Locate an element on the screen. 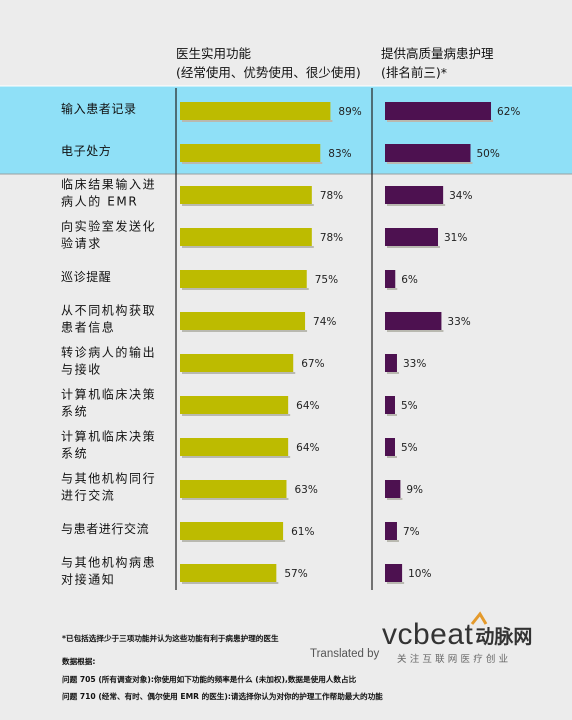  usage-value-label: 61% is located at coordinates (302, 532).